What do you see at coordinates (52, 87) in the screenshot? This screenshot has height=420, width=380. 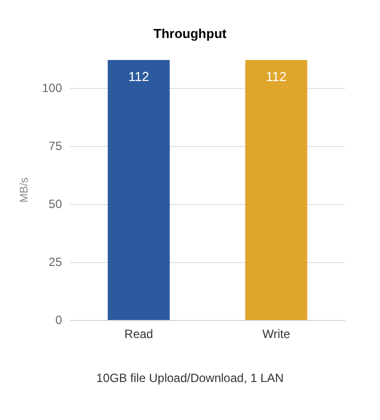 I see `y-tick-label: 100` at bounding box center [52, 87].